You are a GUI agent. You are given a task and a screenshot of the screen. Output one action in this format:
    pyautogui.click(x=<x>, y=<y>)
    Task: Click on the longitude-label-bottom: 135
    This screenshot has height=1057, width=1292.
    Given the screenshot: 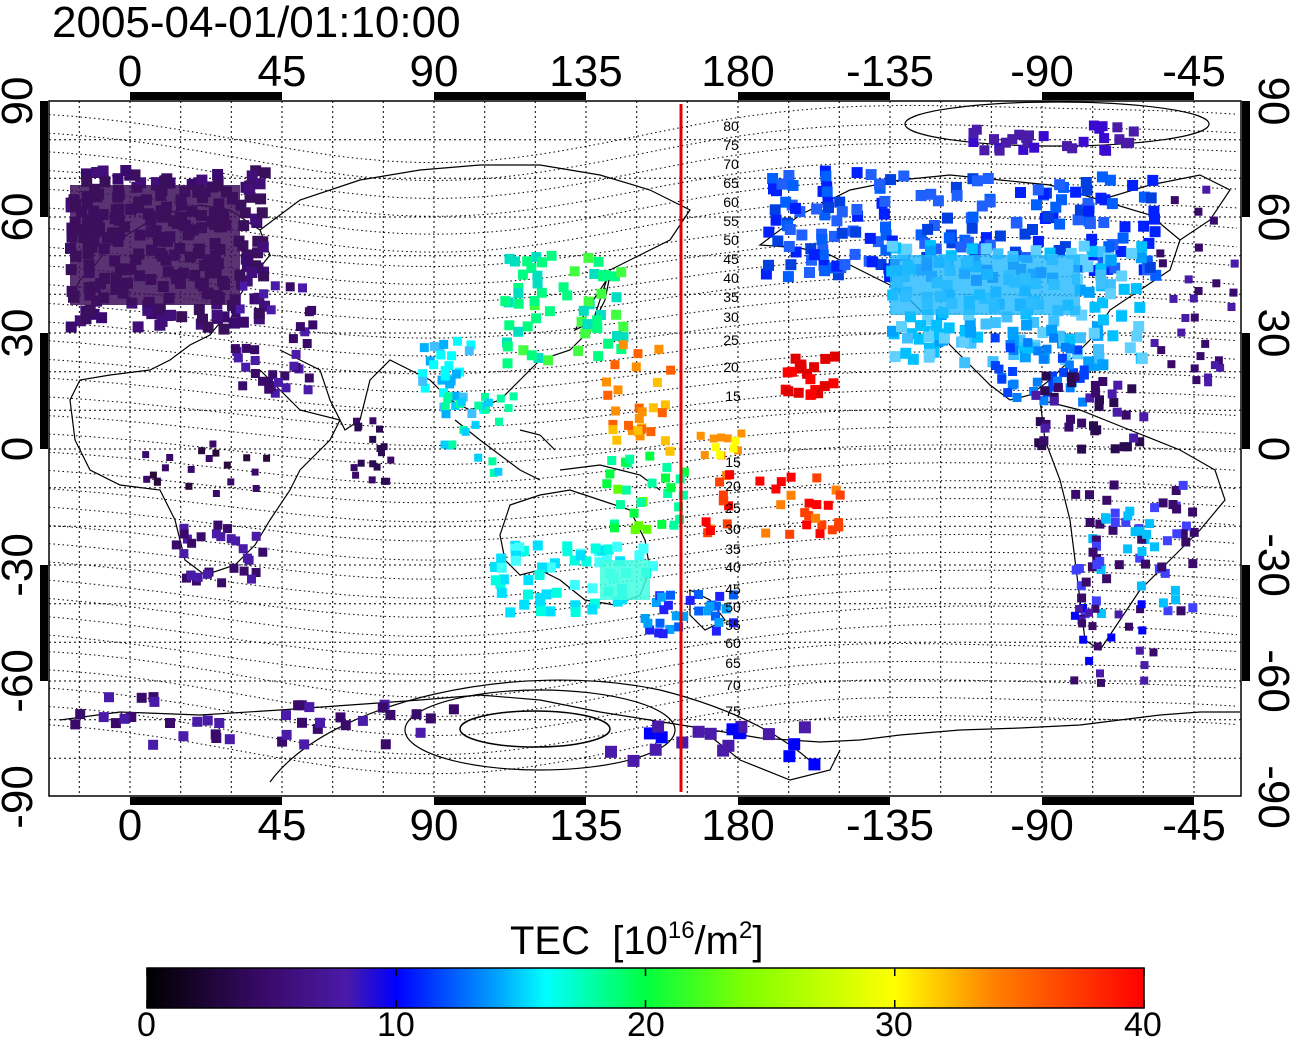 What is the action you would take?
    pyautogui.click(x=585, y=825)
    